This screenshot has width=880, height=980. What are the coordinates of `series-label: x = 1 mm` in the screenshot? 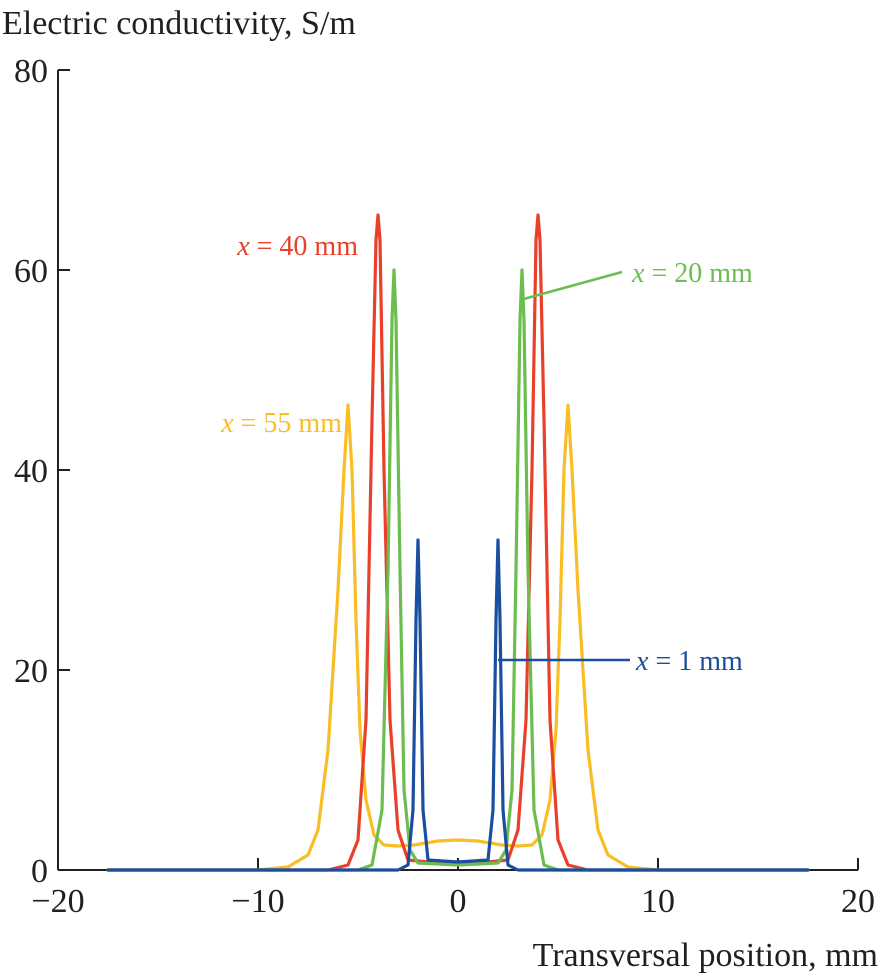 It's located at (689, 661).